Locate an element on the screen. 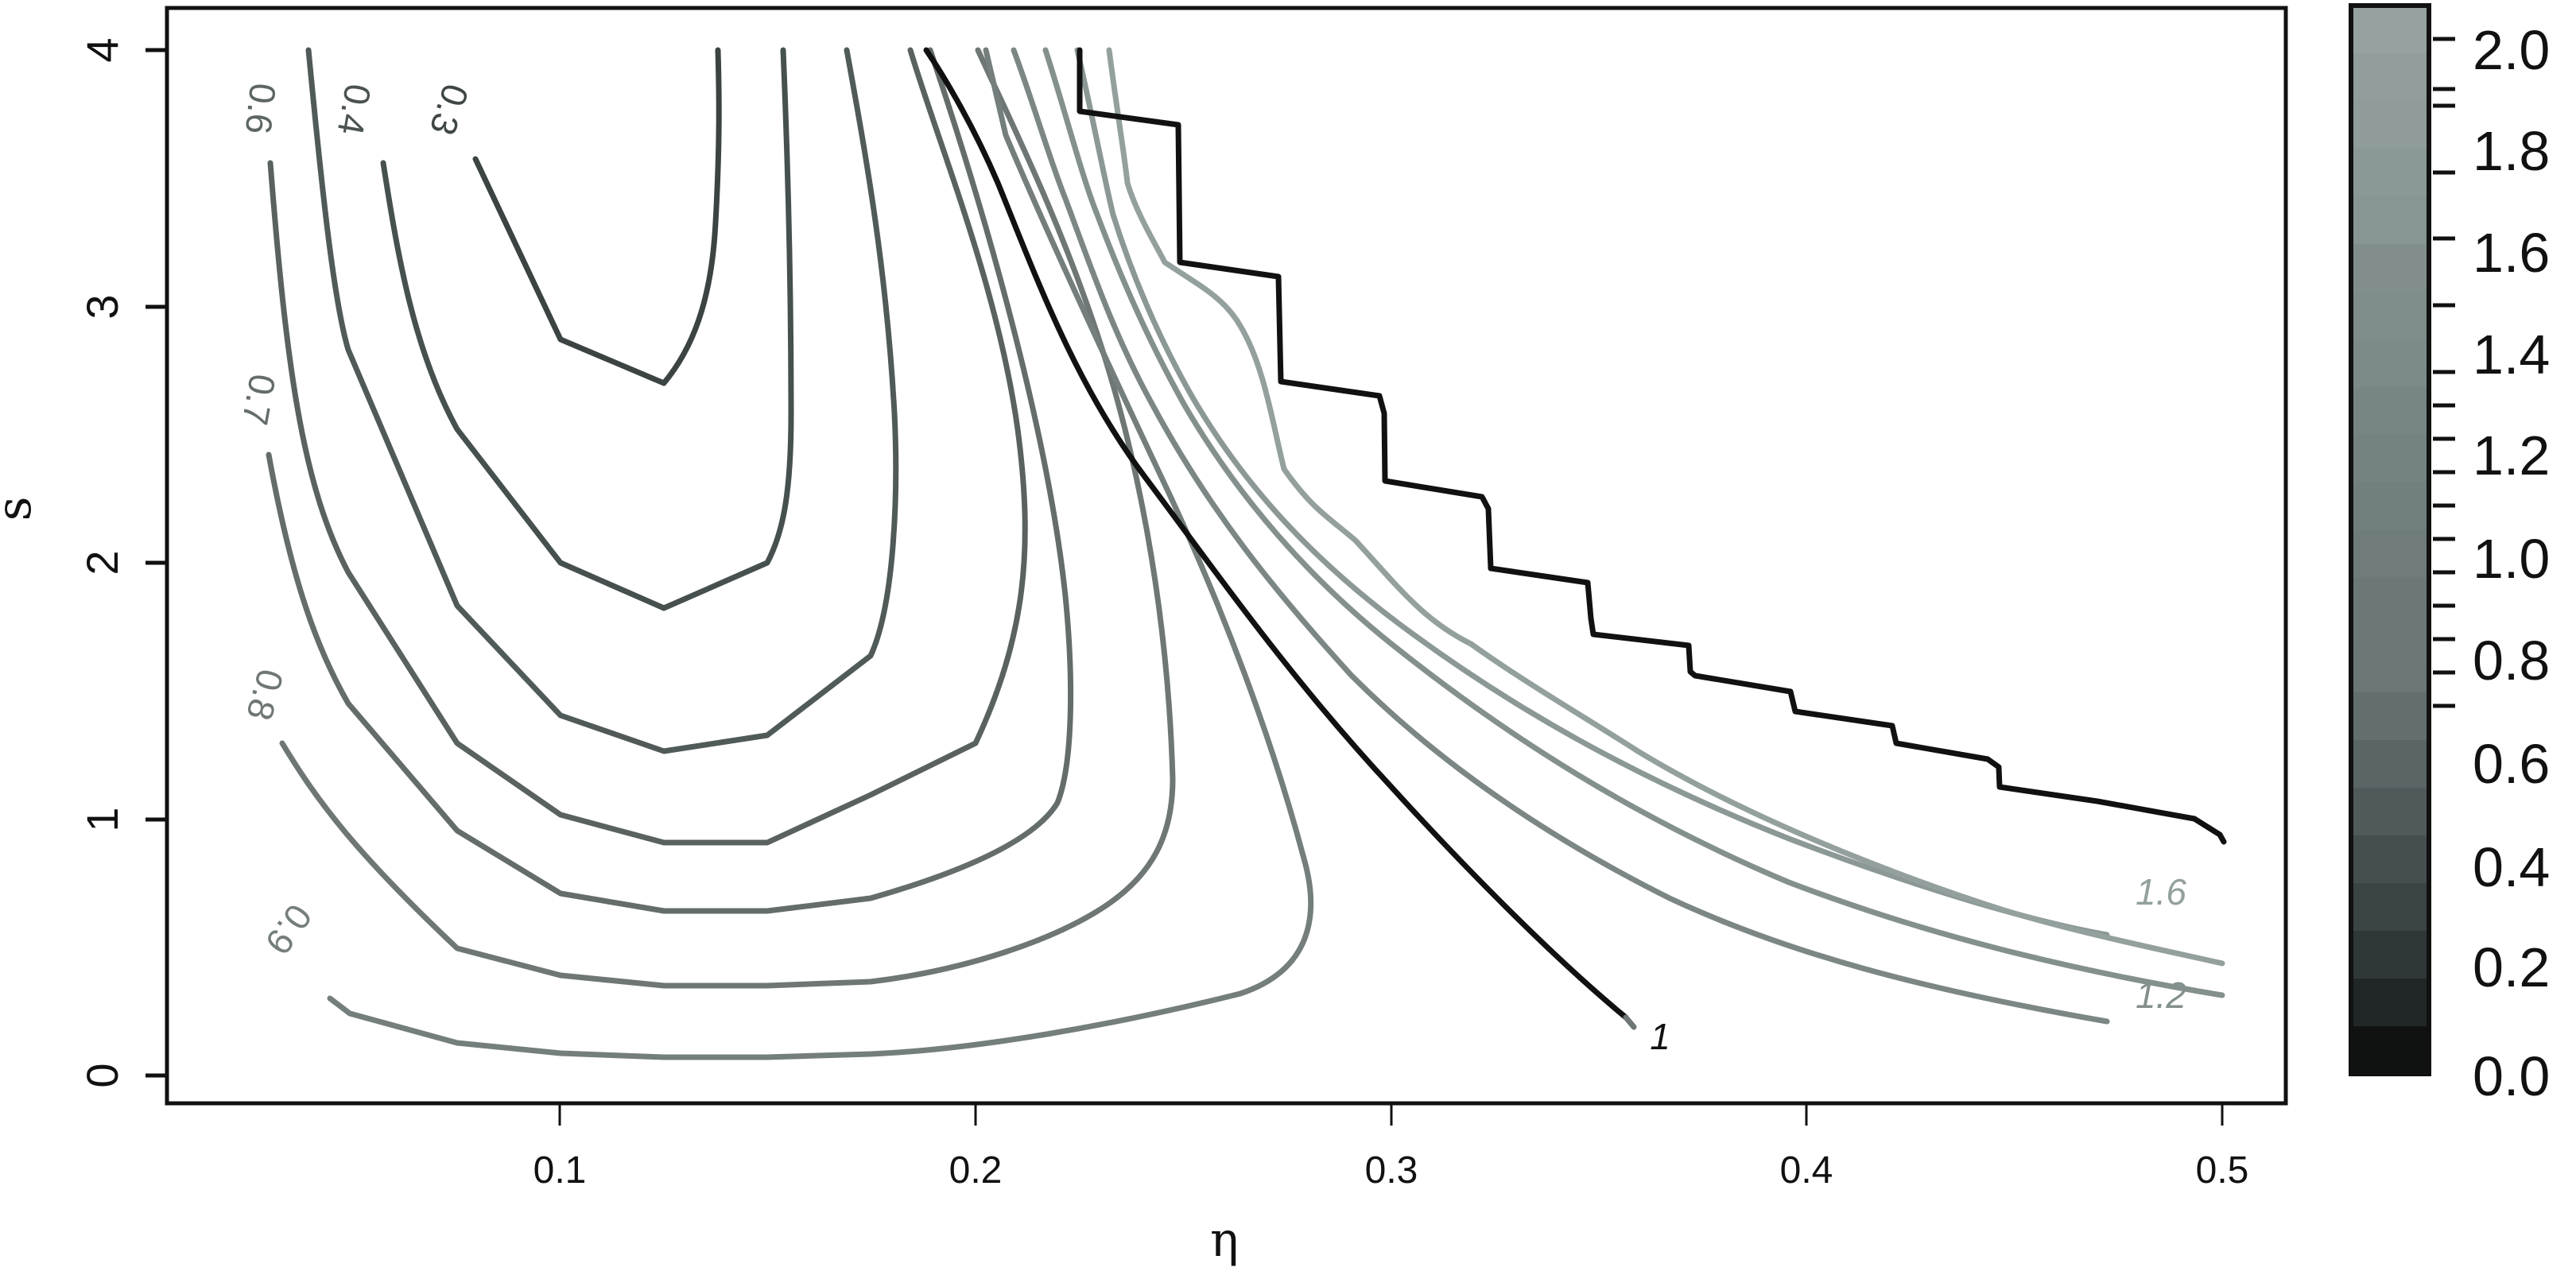 Image resolution: width=2576 pixels, height=1275 pixels. cb-label: 0.6 is located at coordinates (2511, 764).